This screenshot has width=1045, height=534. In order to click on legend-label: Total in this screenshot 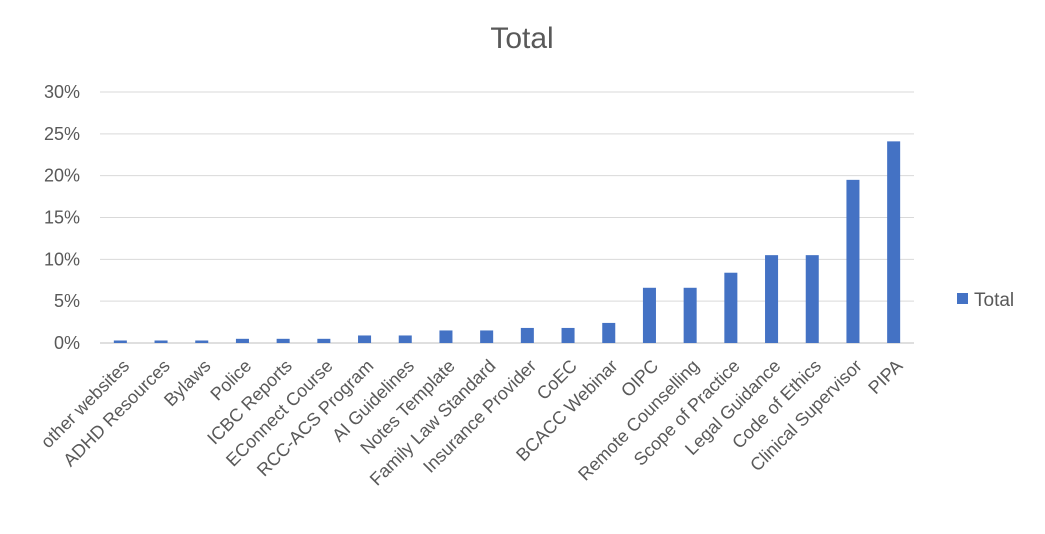, I will do `click(994, 300)`.